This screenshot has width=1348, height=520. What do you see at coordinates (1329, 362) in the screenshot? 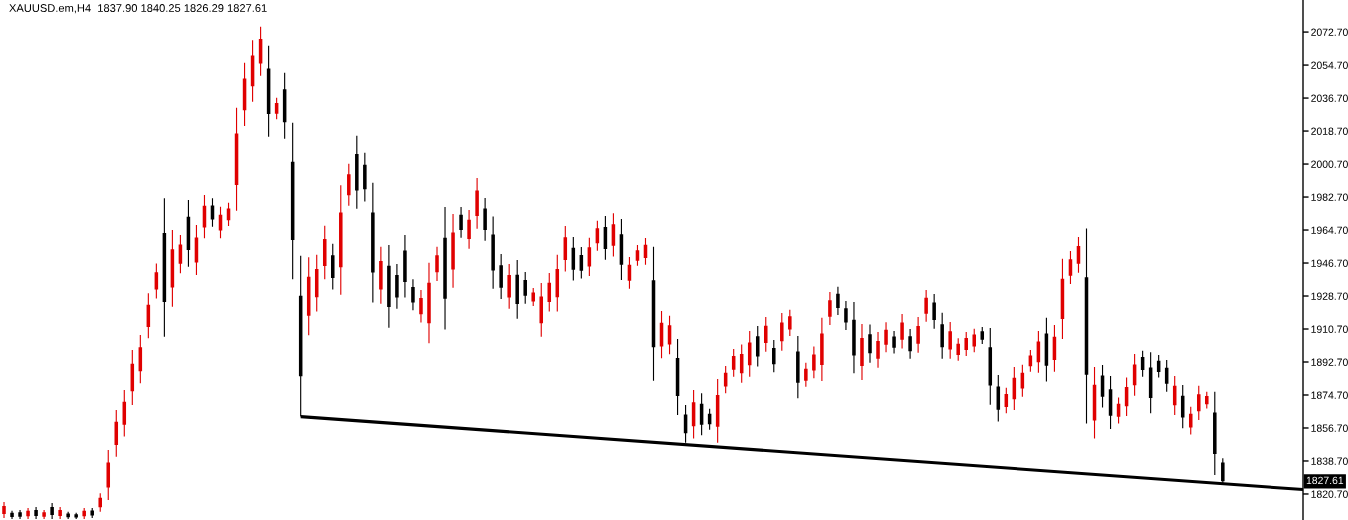
I see `y-tick-label: 1892.70` at bounding box center [1329, 362].